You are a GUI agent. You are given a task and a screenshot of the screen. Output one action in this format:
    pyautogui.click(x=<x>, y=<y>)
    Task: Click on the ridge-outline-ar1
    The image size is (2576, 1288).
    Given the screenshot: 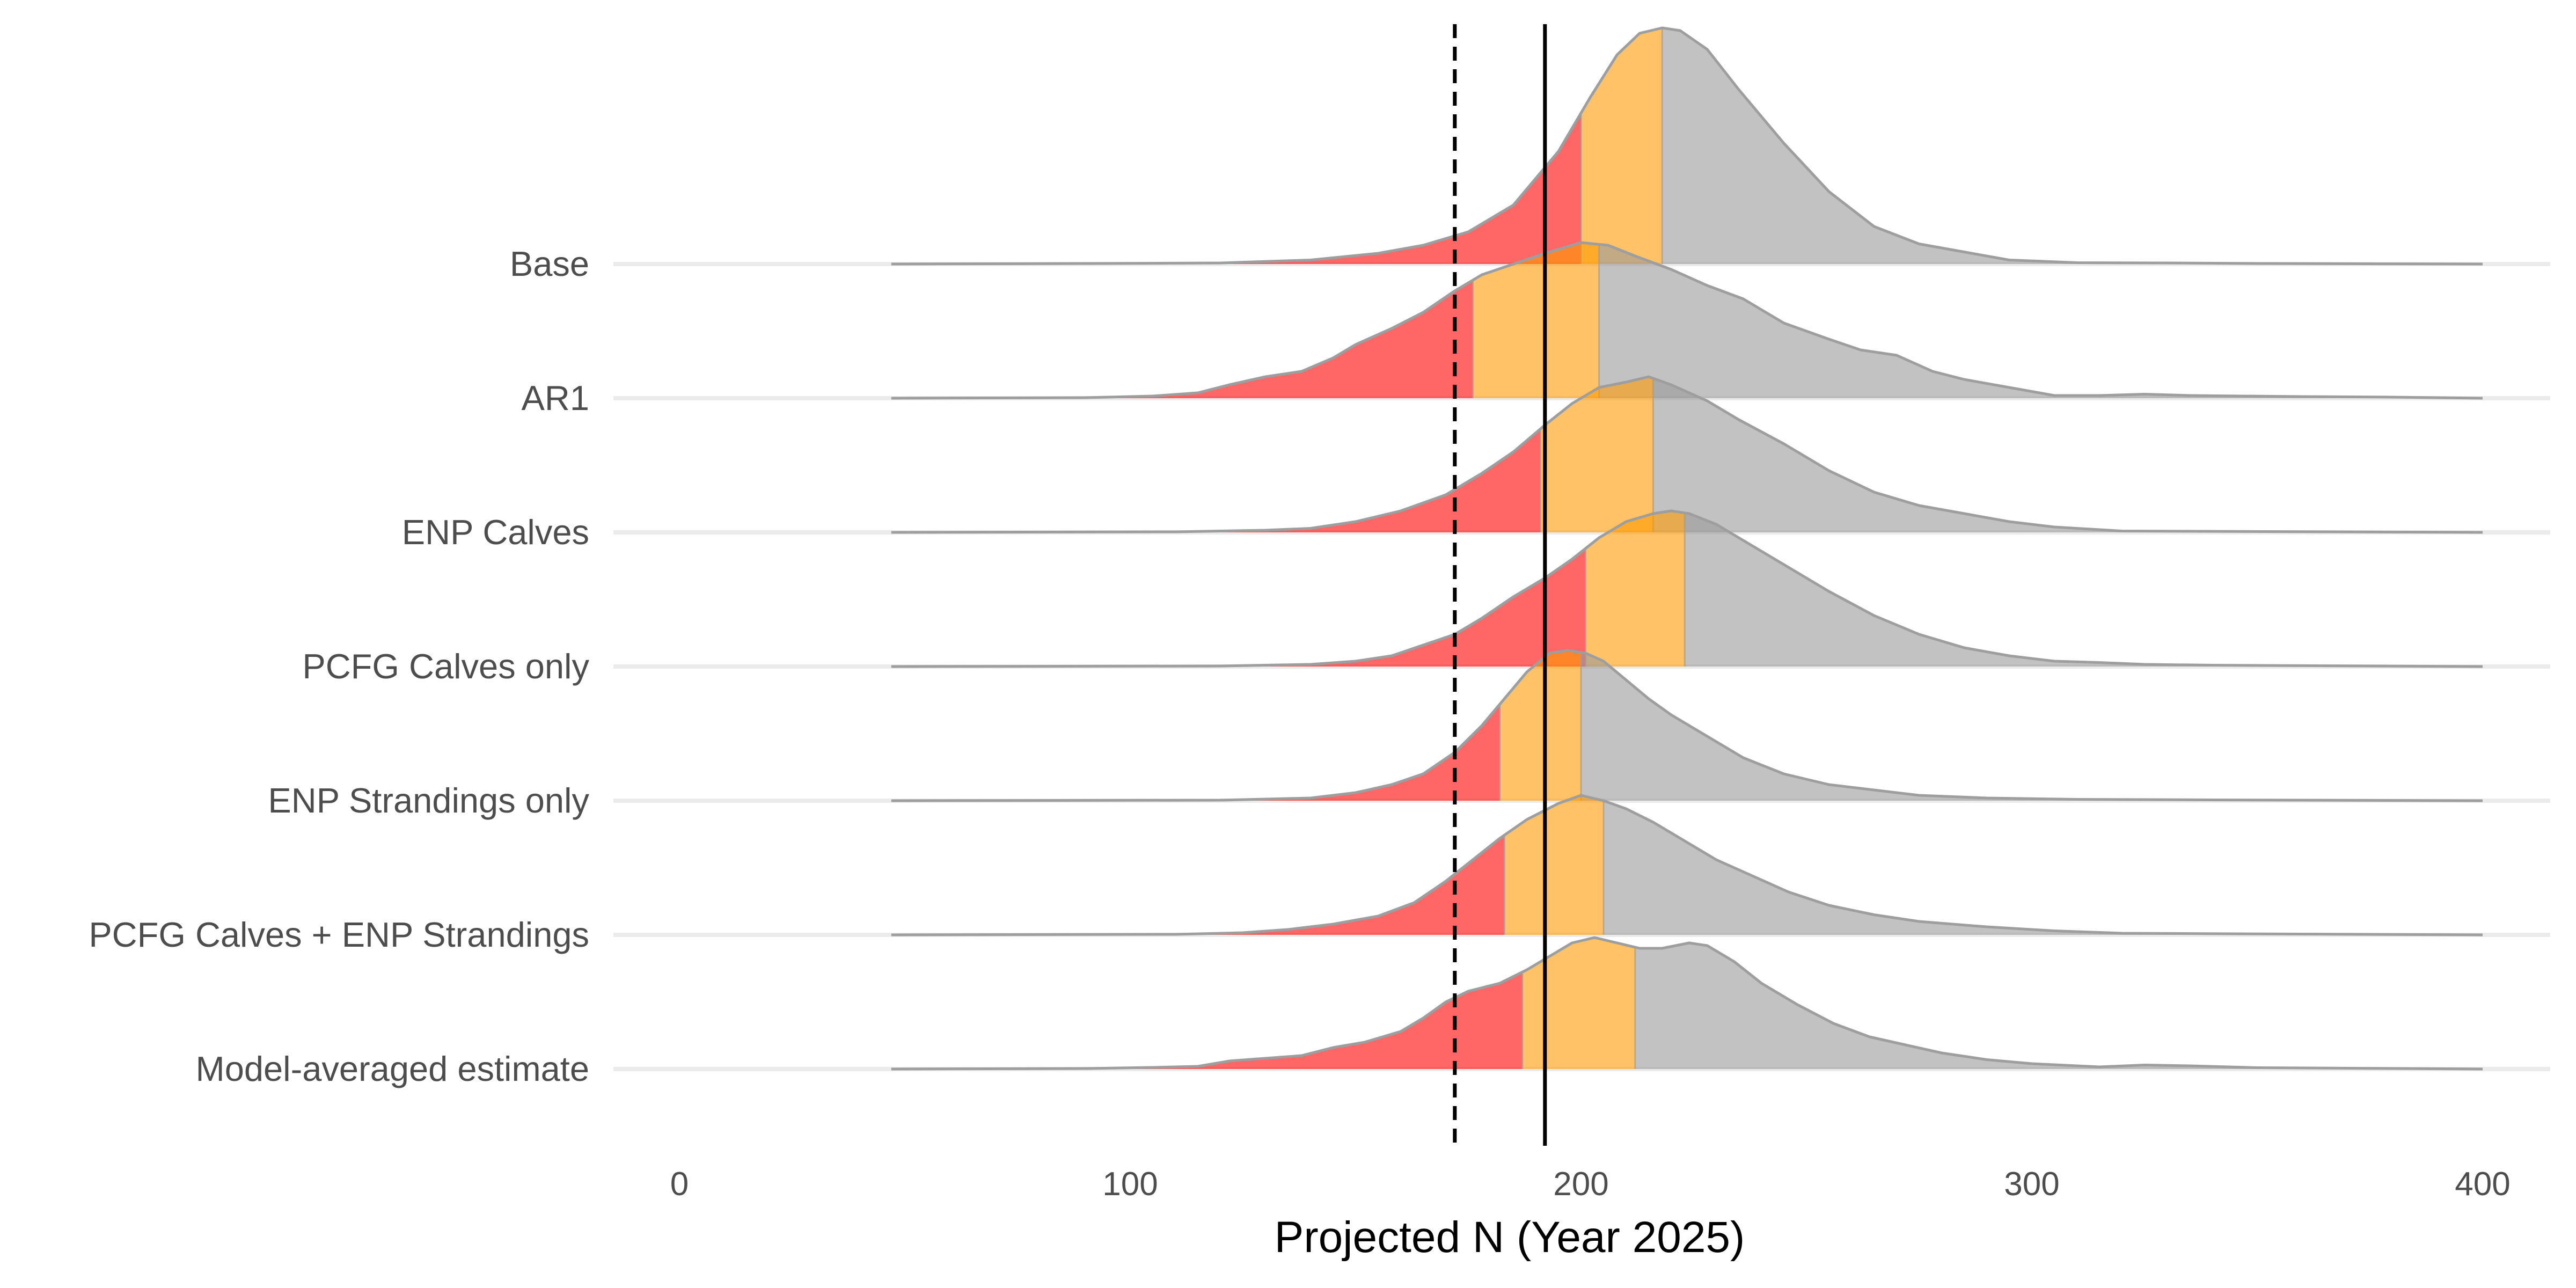 What is the action you would take?
    pyautogui.click(x=1687, y=320)
    